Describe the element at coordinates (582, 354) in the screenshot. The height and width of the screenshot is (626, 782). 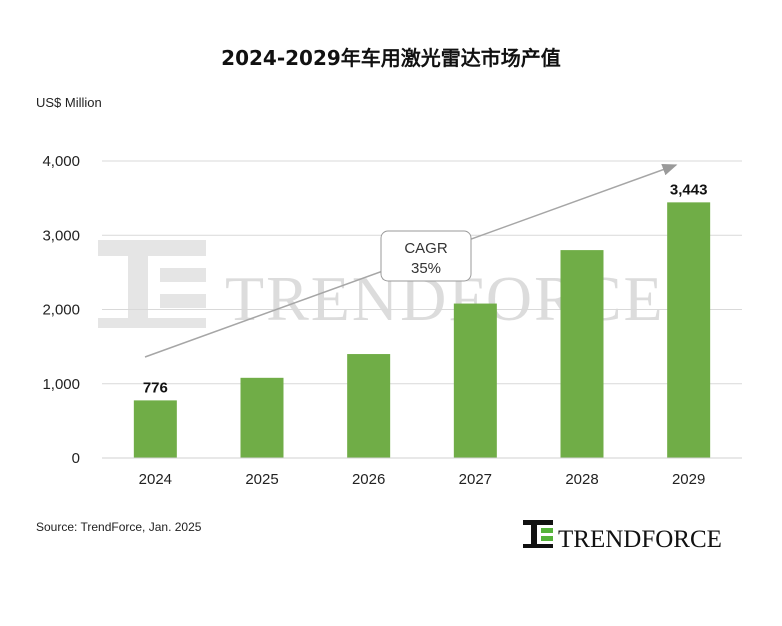
I see `bar-2028` at that location.